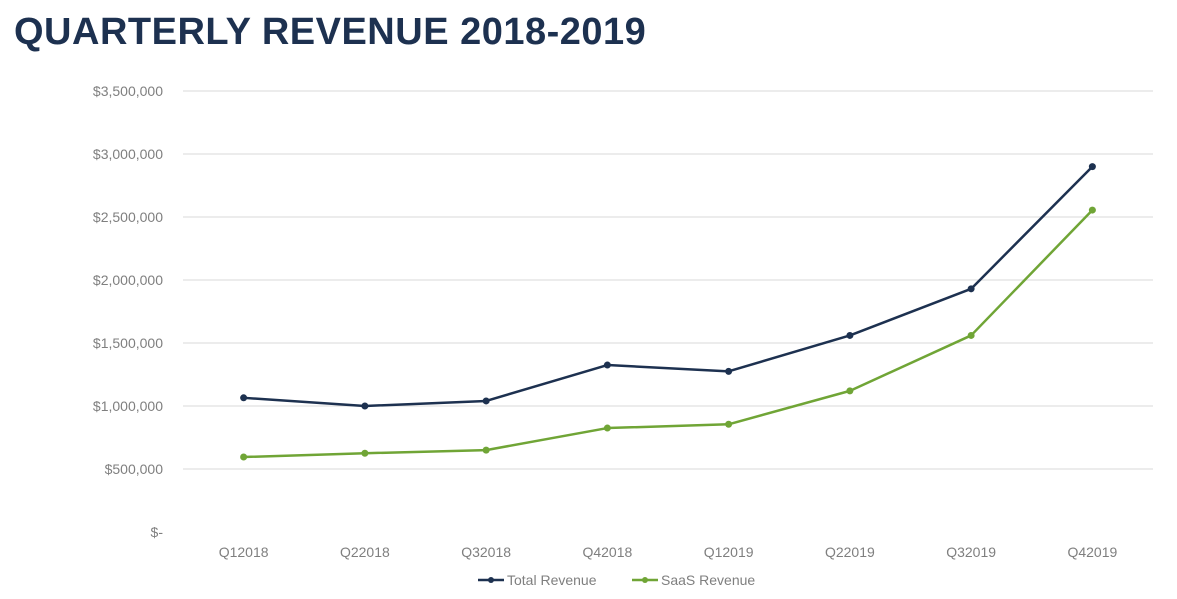  I want to click on legend-label: Total Revenue, so click(552, 580).